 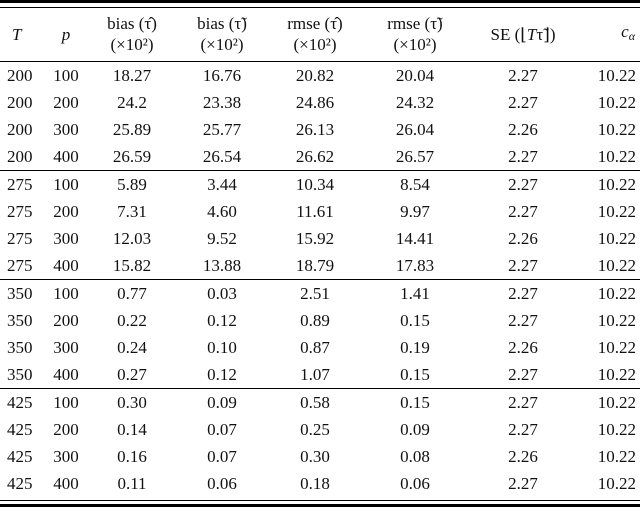 I want to click on header-se-post: τ̃⌋), so click(x=546, y=34).